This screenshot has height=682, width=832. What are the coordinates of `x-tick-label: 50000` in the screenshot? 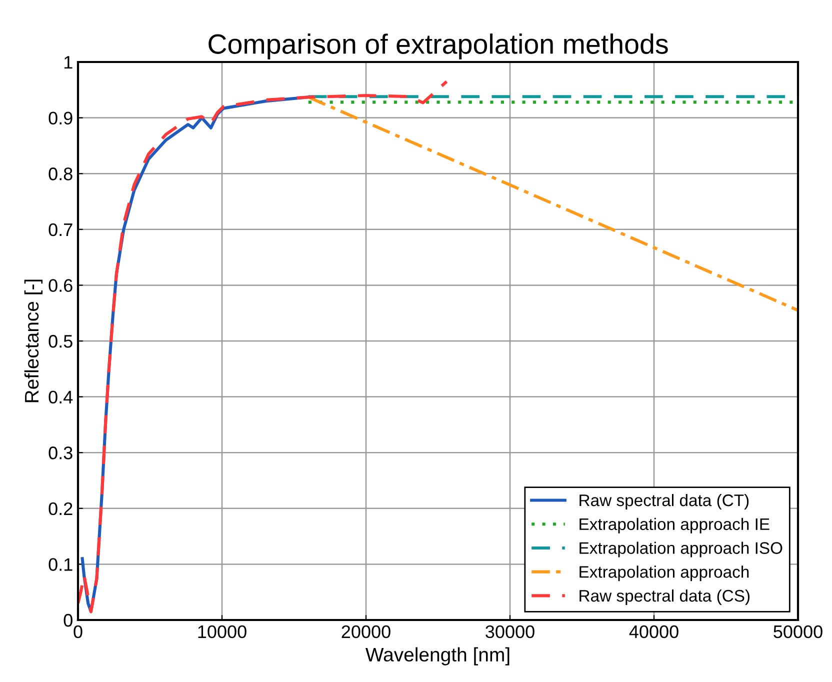 It's located at (798, 631).